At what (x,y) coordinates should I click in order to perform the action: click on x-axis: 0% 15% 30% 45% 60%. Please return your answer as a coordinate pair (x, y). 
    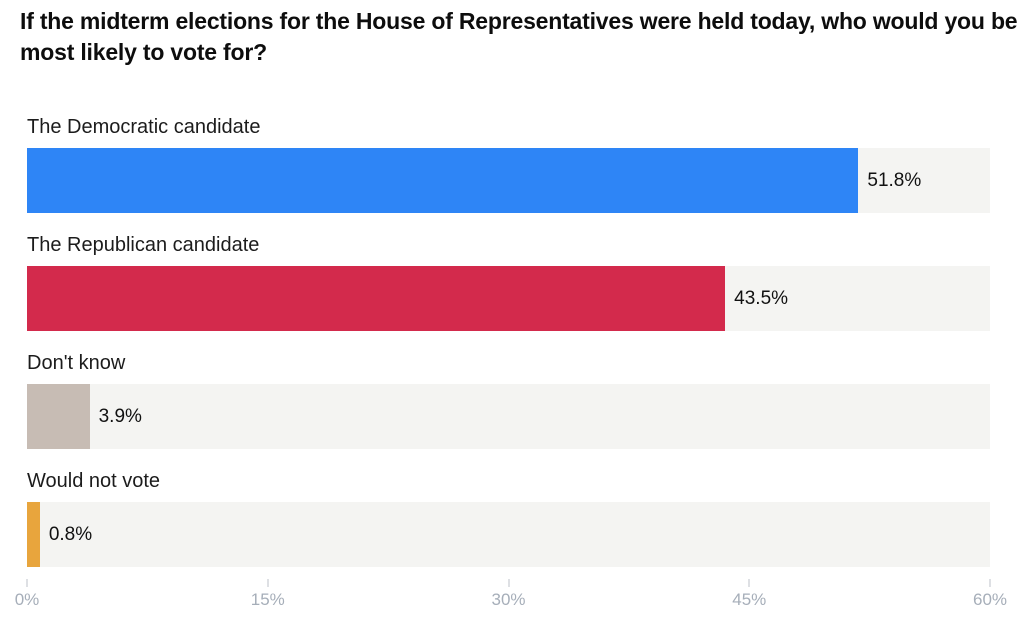
    Looking at the image, I should click on (511, 601).